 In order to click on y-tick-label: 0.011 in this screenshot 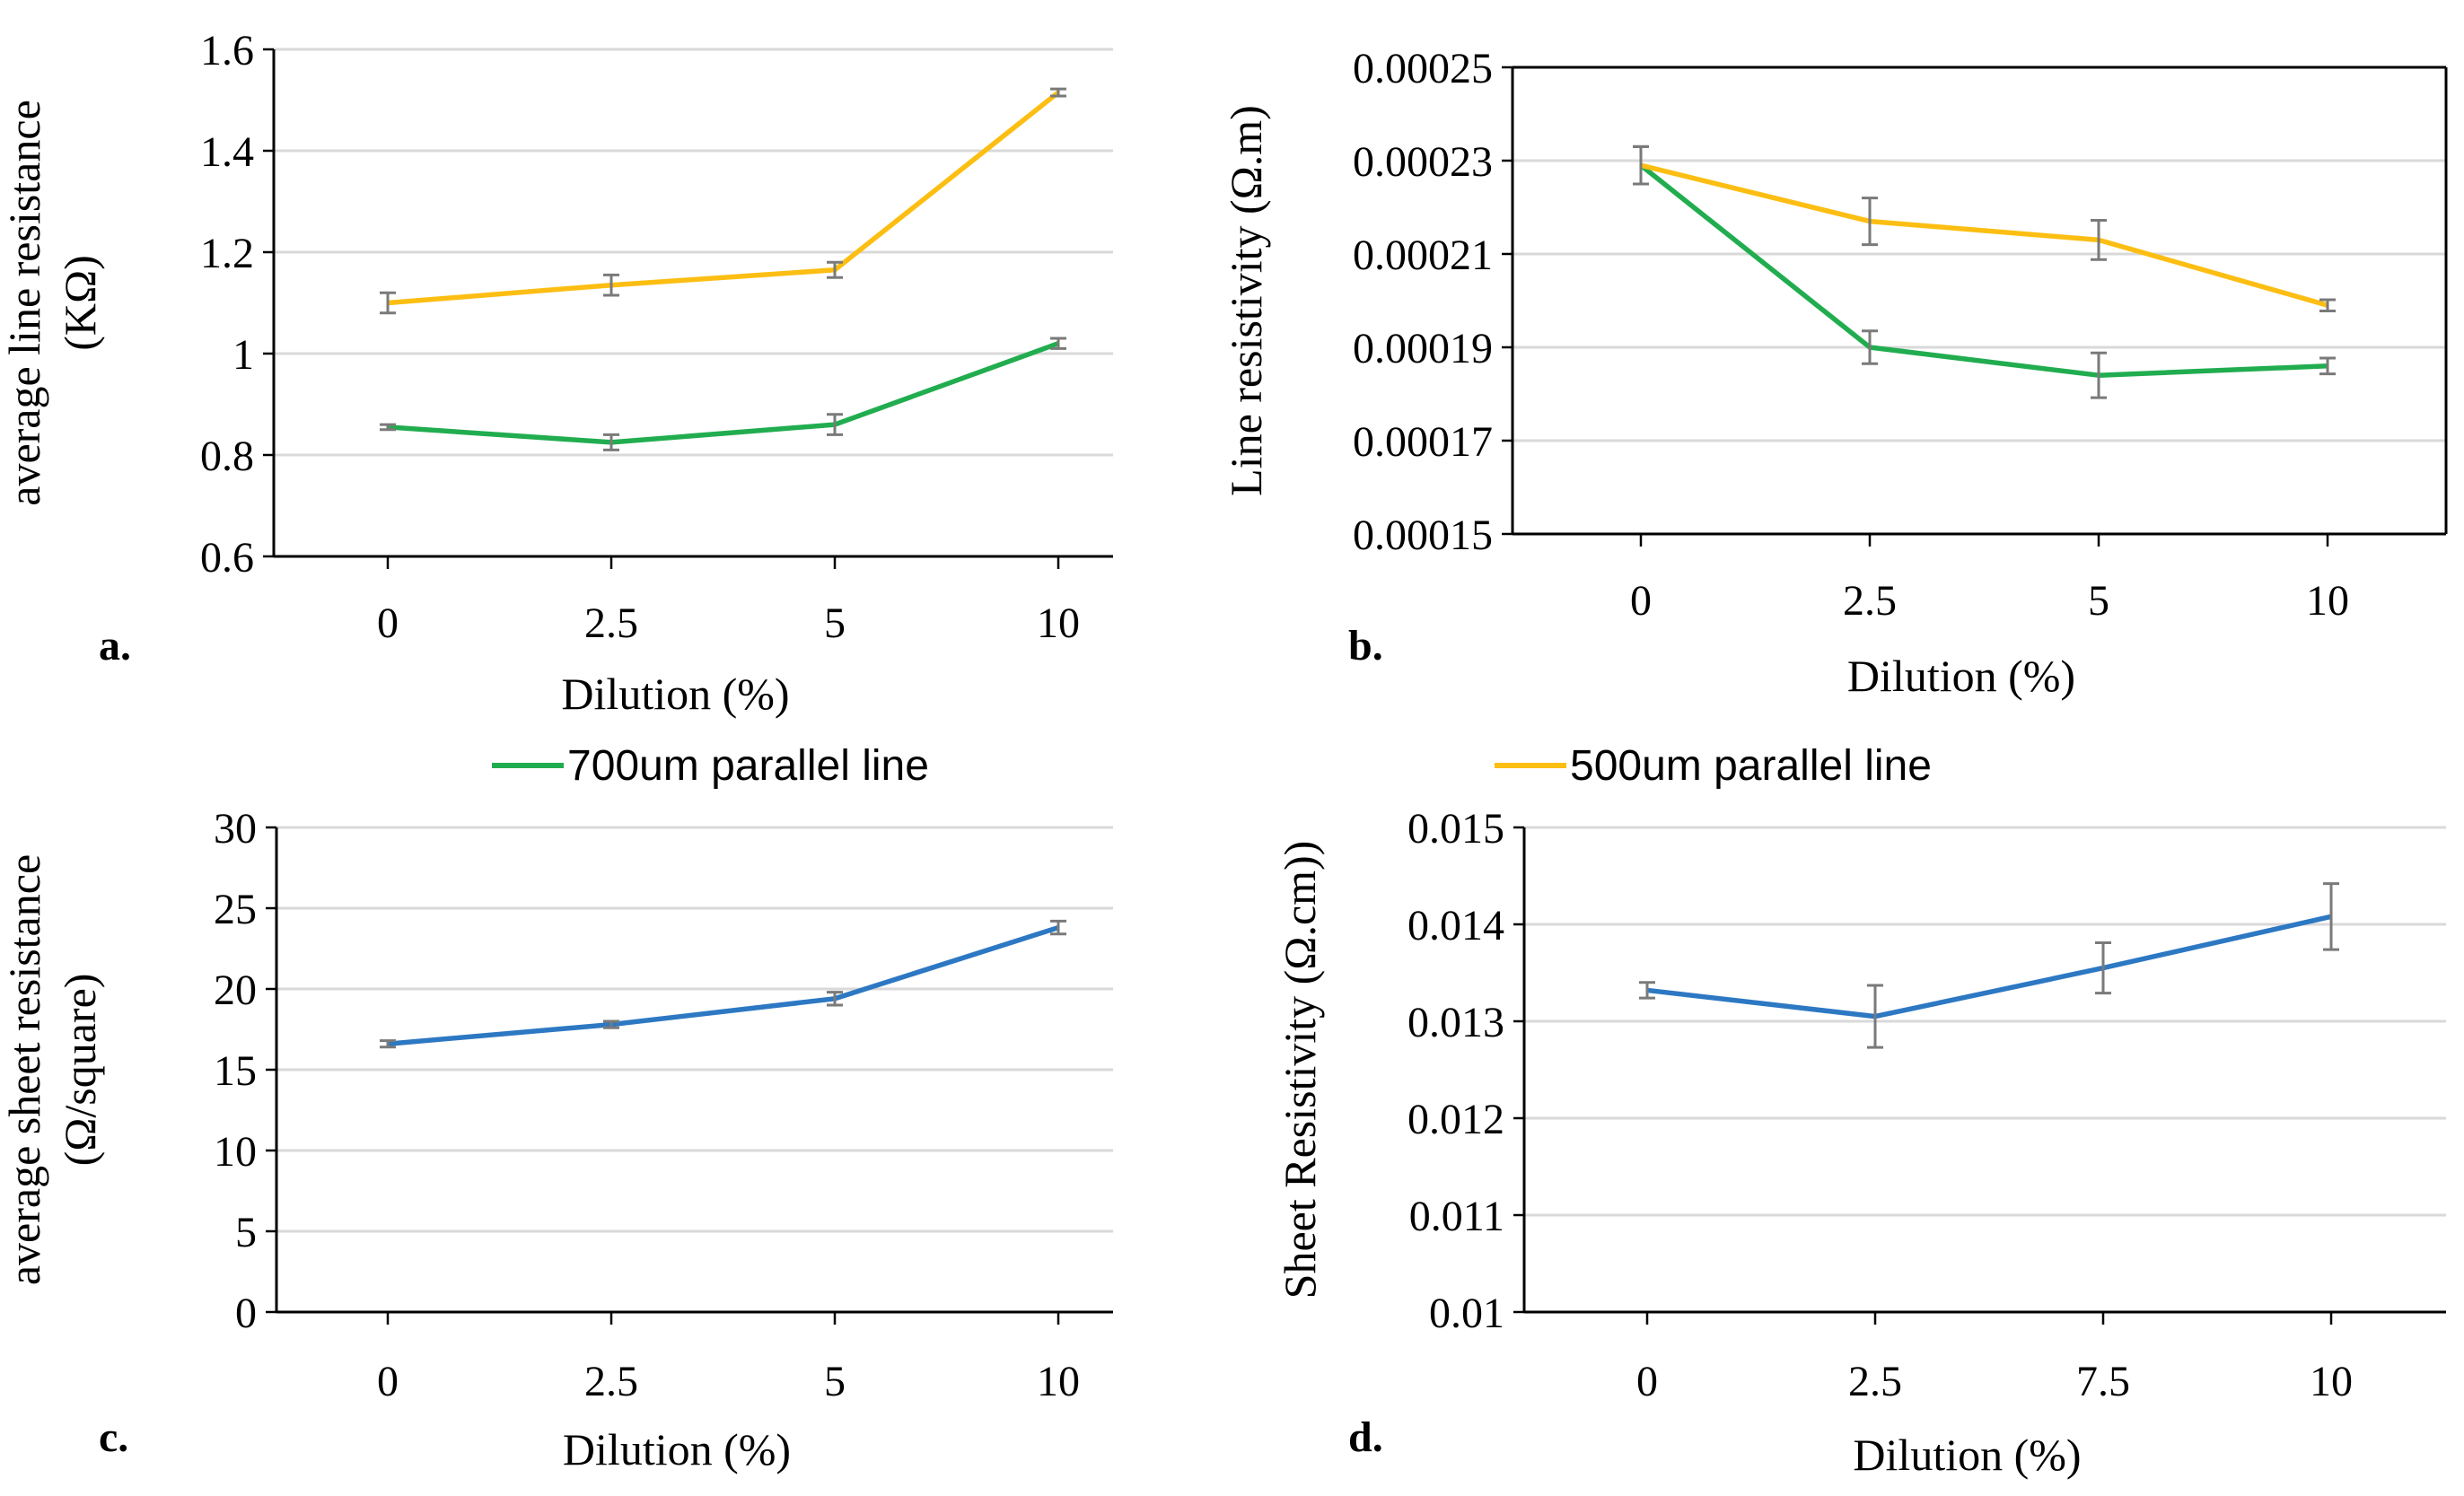, I will do `click(1456, 1216)`.